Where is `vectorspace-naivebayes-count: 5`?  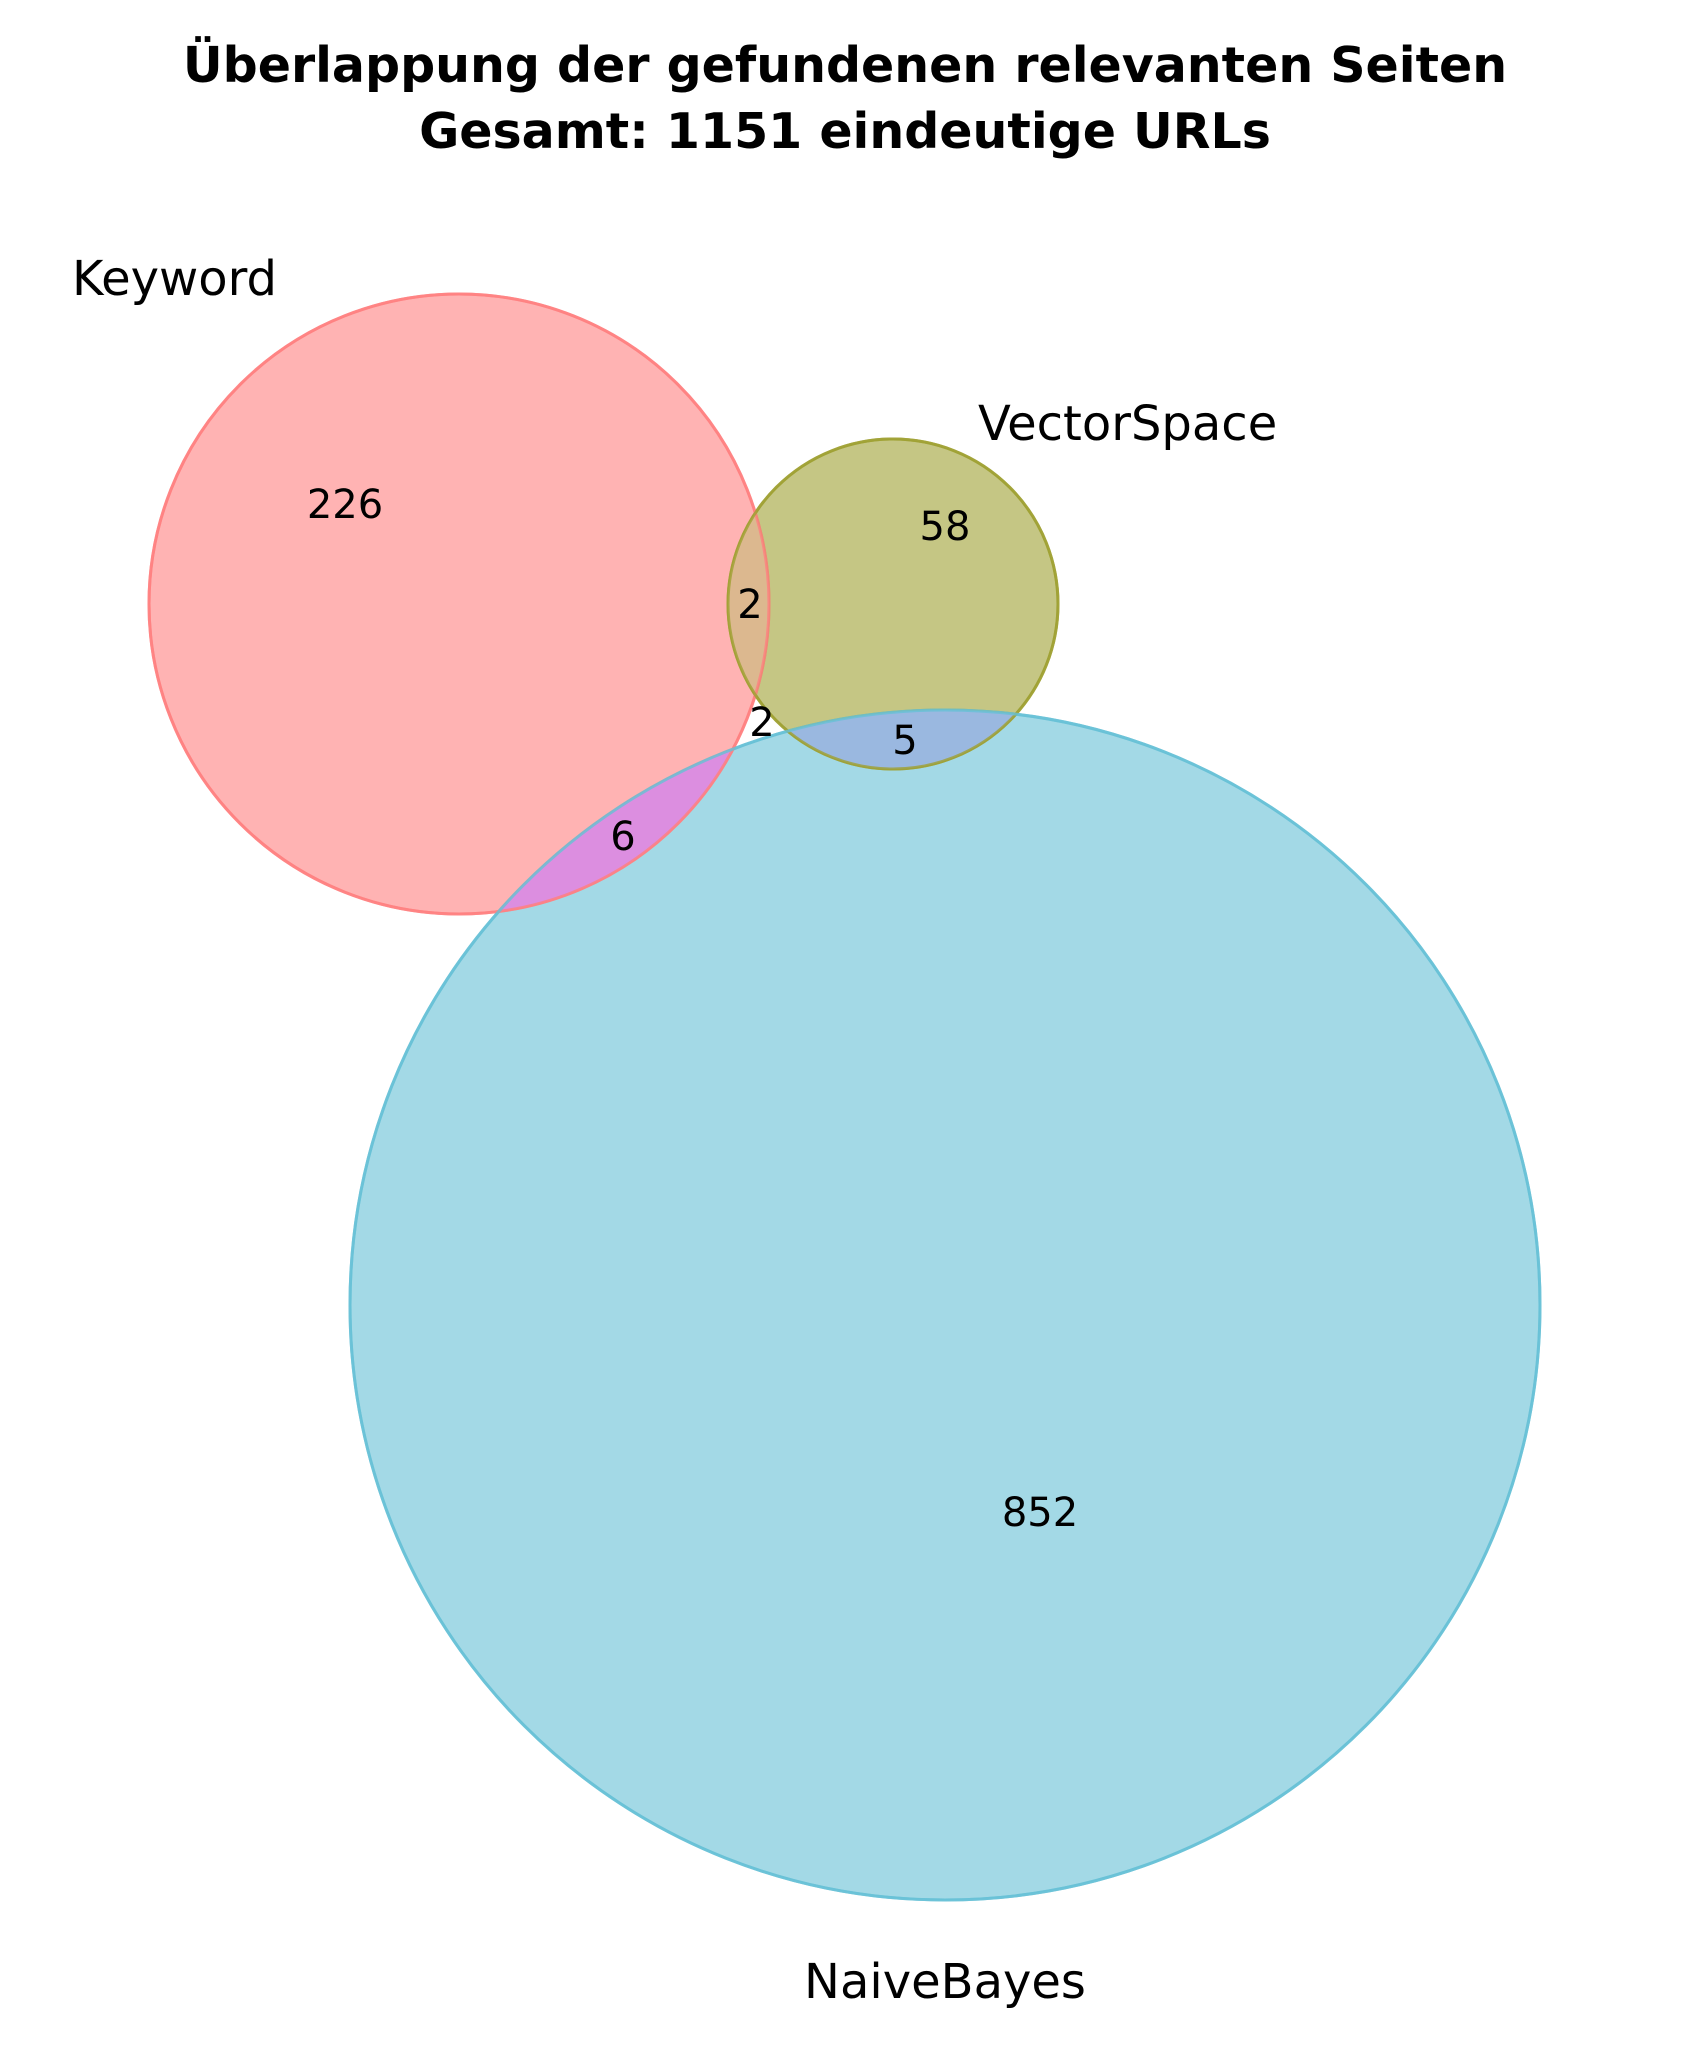 vectorspace-naivebayes-count: 5 is located at coordinates (904, 741).